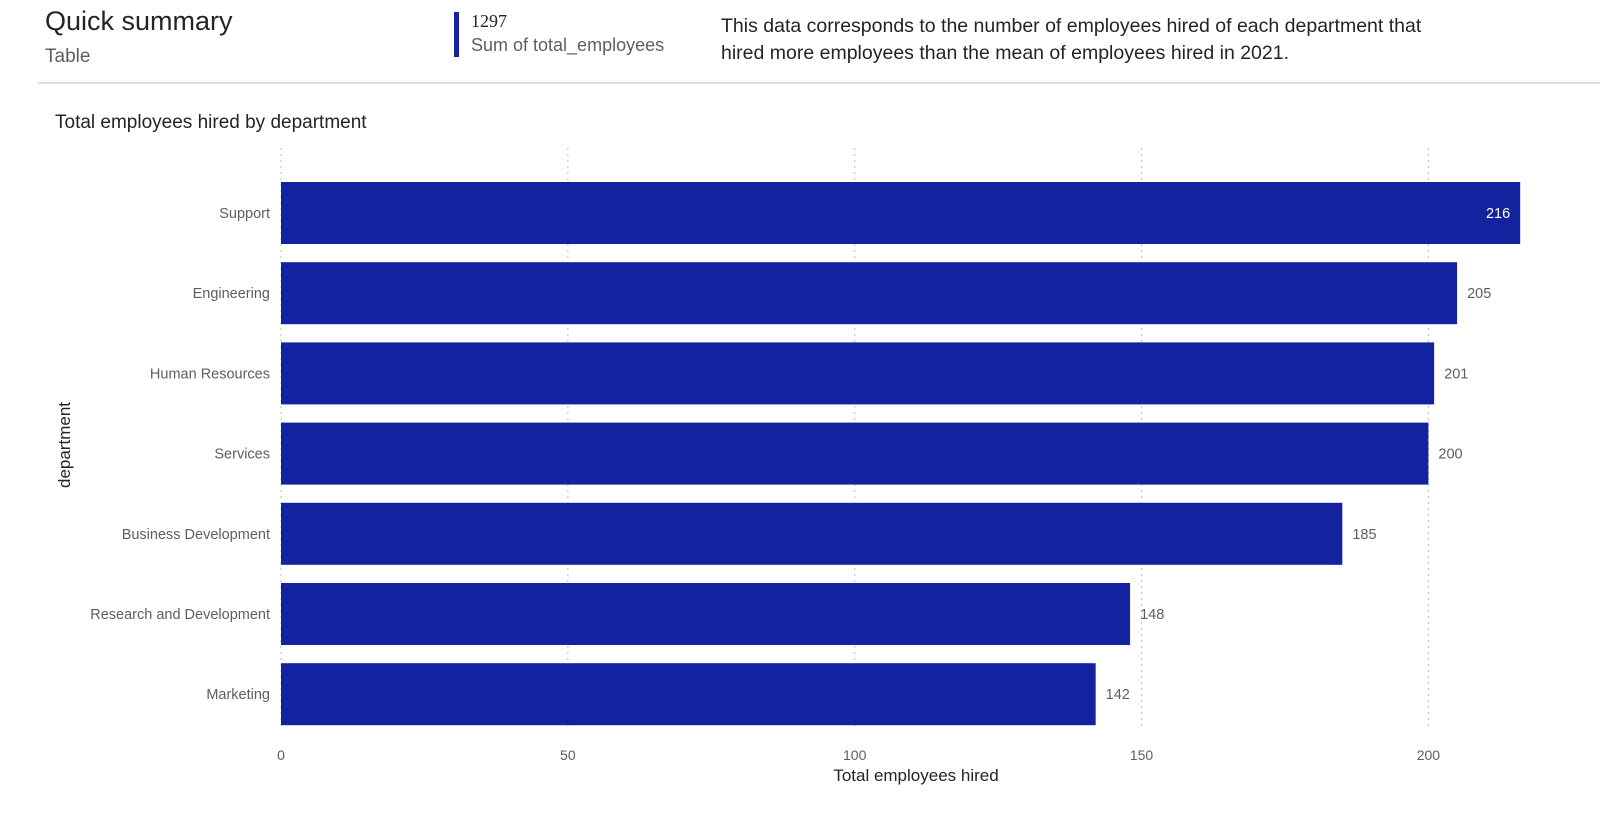  I want to click on kpi-value: 1297, so click(489, 21).